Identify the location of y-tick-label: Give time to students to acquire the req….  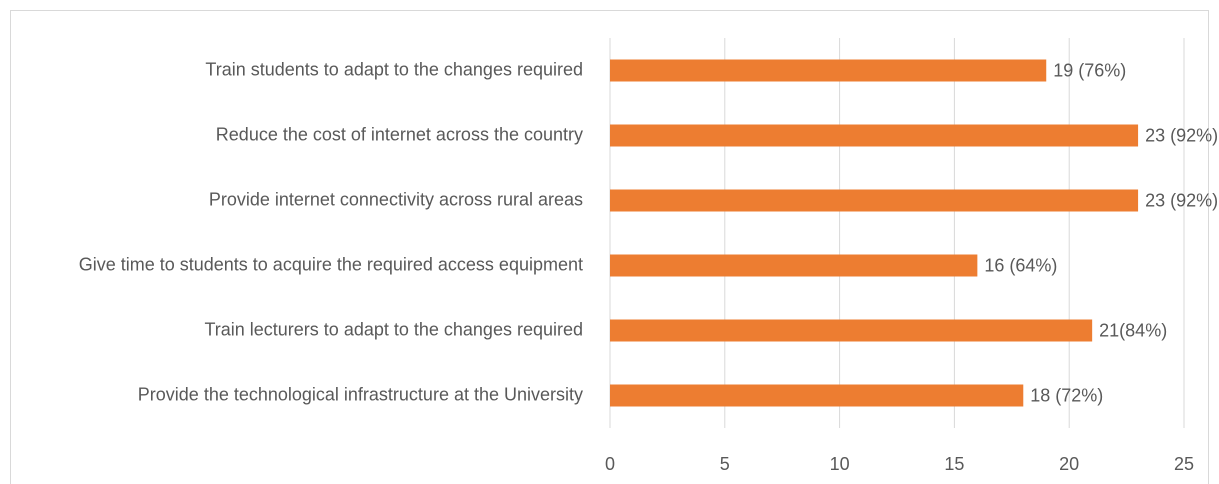
(331, 264).